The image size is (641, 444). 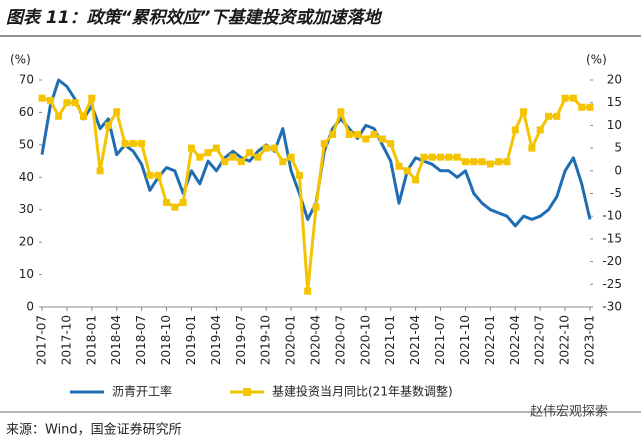 I want to click on x-tick-label: 2022-10, so click(x=565, y=340).